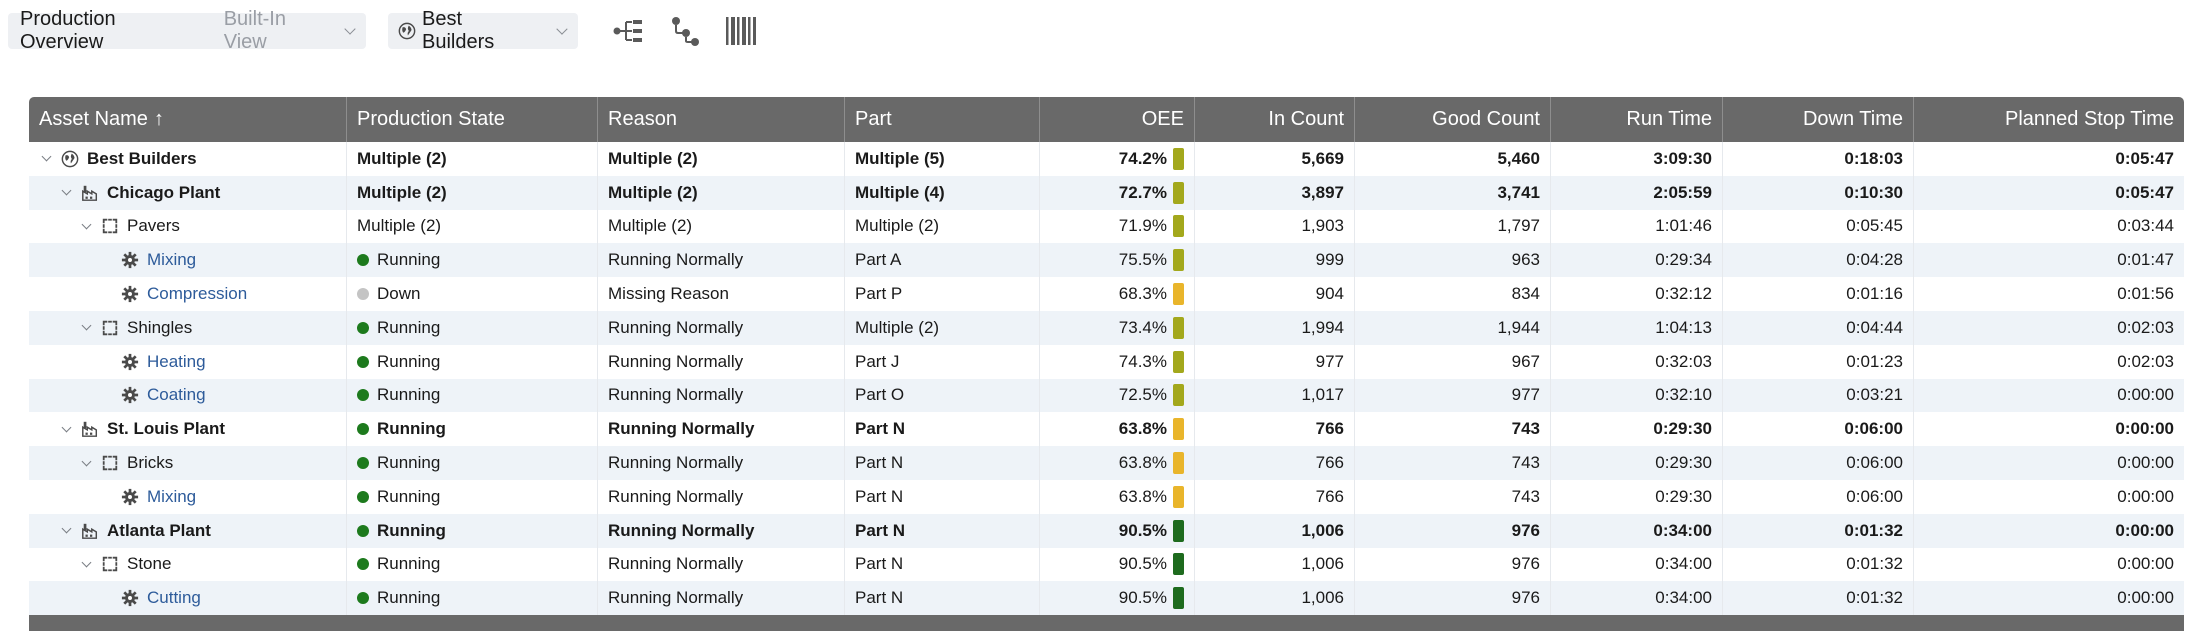 This screenshot has height=644, width=2200. I want to click on tree-view-icon, so click(627, 31).